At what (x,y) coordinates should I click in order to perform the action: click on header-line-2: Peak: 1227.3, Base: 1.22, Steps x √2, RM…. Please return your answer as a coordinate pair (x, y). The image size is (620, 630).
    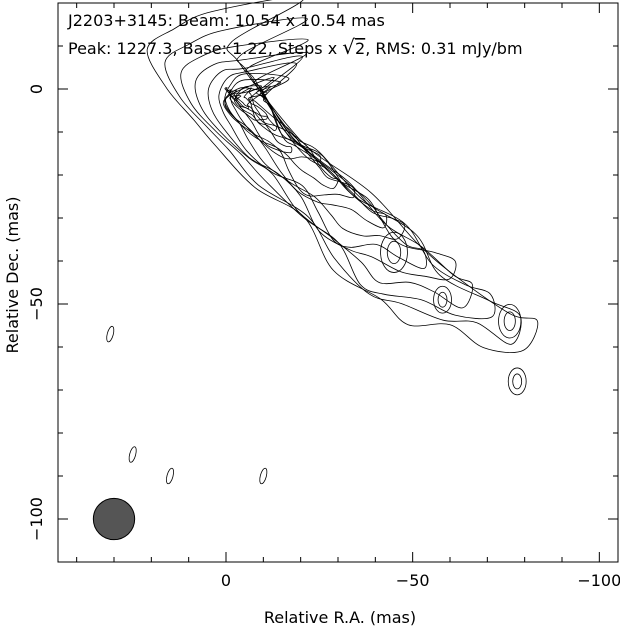
    Looking at the image, I should click on (295, 47).